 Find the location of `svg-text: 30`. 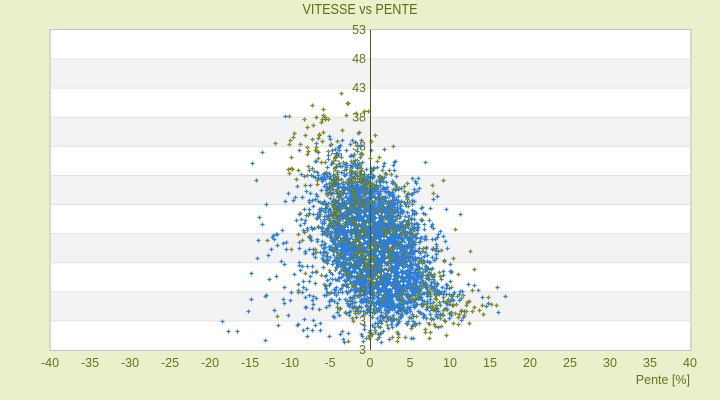

svg-text: 30 is located at coordinates (610, 363).